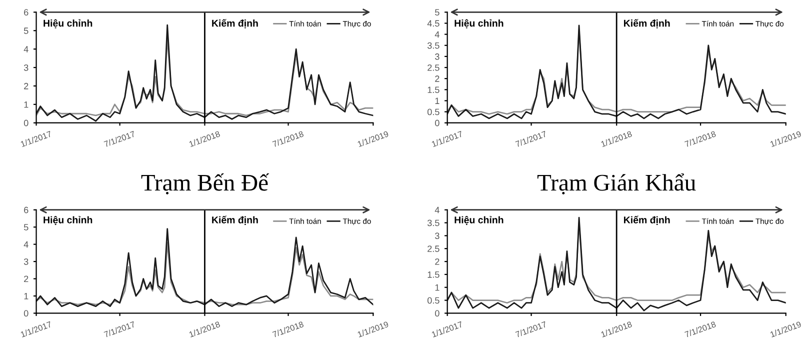 This screenshot has width=806, height=348. What do you see at coordinates (433, 23) in the screenshot?
I see `y-tick-label: 4.5` at bounding box center [433, 23].